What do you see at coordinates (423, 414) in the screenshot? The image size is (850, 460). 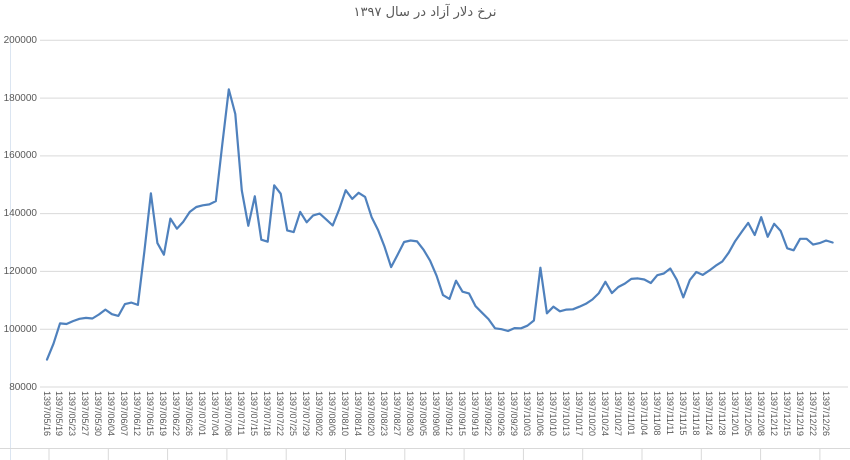 I see `x-axis-label: 1397/09/05` at bounding box center [423, 414].